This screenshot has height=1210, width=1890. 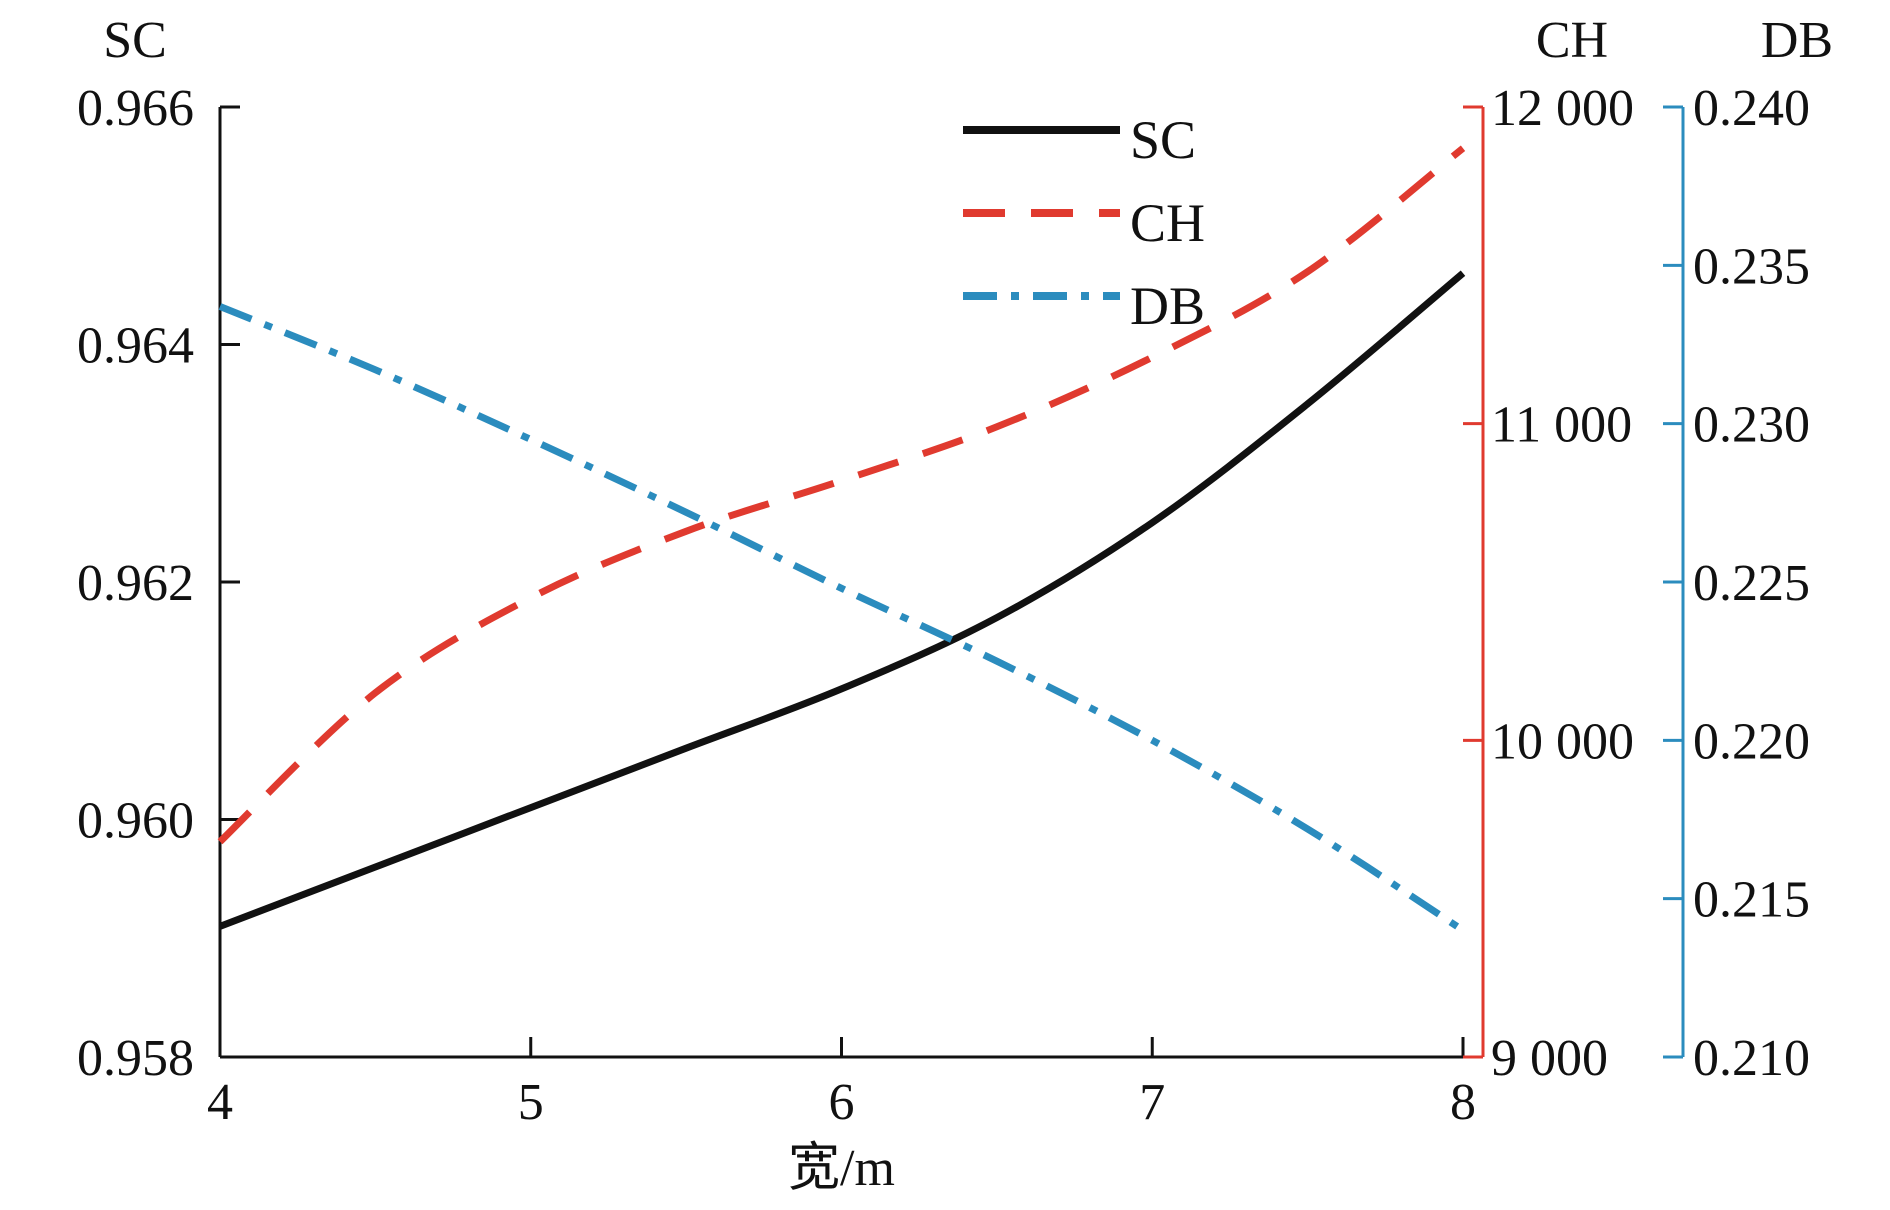 What do you see at coordinates (1797, 40) in the screenshot?
I see `db-axis-title: DB` at bounding box center [1797, 40].